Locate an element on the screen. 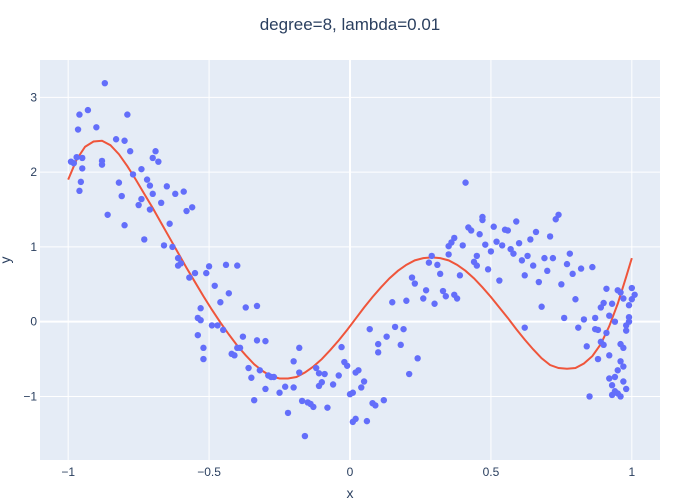 The height and width of the screenshot is (500, 700). x-tick-label: −1 is located at coordinates (68, 472).